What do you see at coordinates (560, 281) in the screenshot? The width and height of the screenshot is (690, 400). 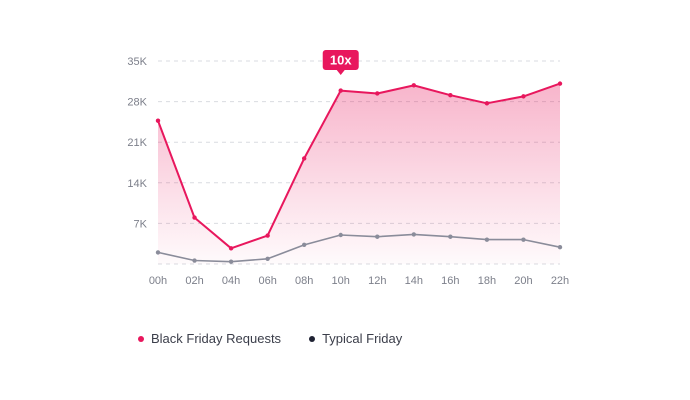 I see `x-tick-label: 22h` at bounding box center [560, 281].